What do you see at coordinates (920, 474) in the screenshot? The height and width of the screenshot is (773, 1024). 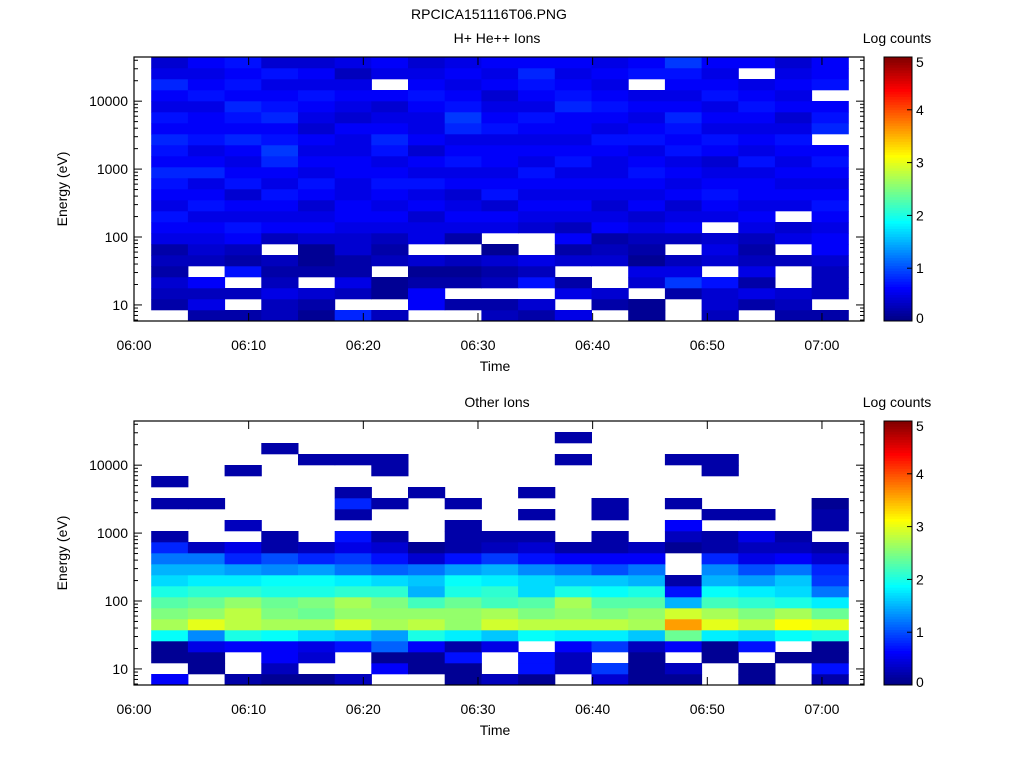 I see `colorbar-tick-label: 4` at bounding box center [920, 474].